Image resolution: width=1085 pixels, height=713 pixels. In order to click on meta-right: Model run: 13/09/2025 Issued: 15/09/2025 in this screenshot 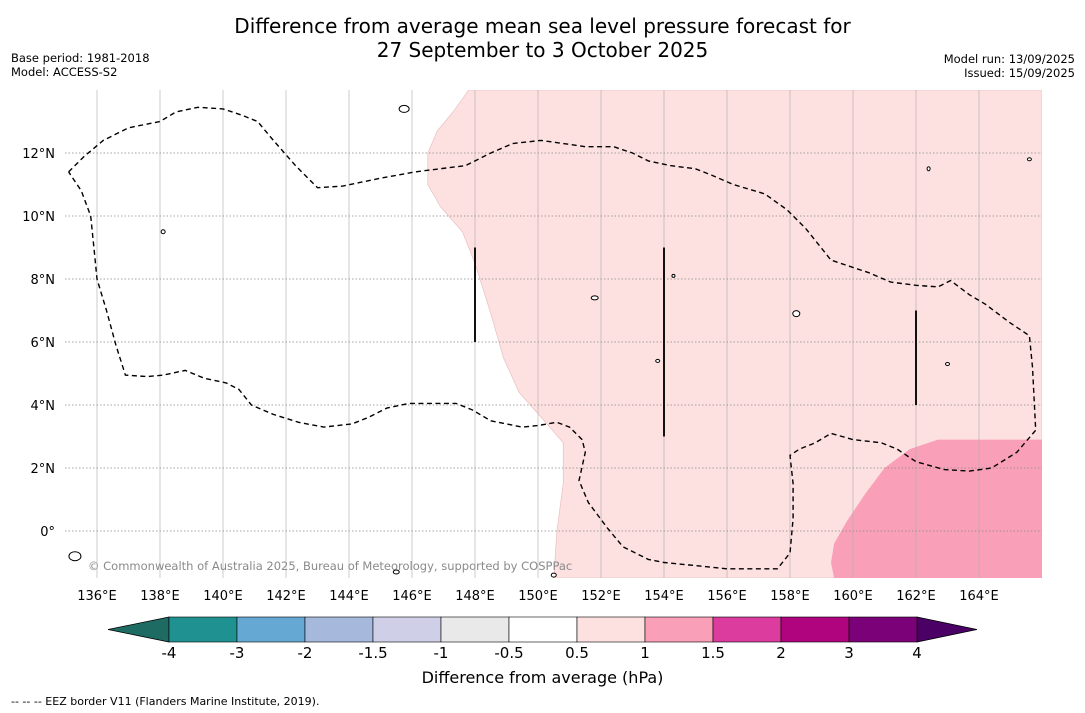, I will do `click(1009, 66)`.